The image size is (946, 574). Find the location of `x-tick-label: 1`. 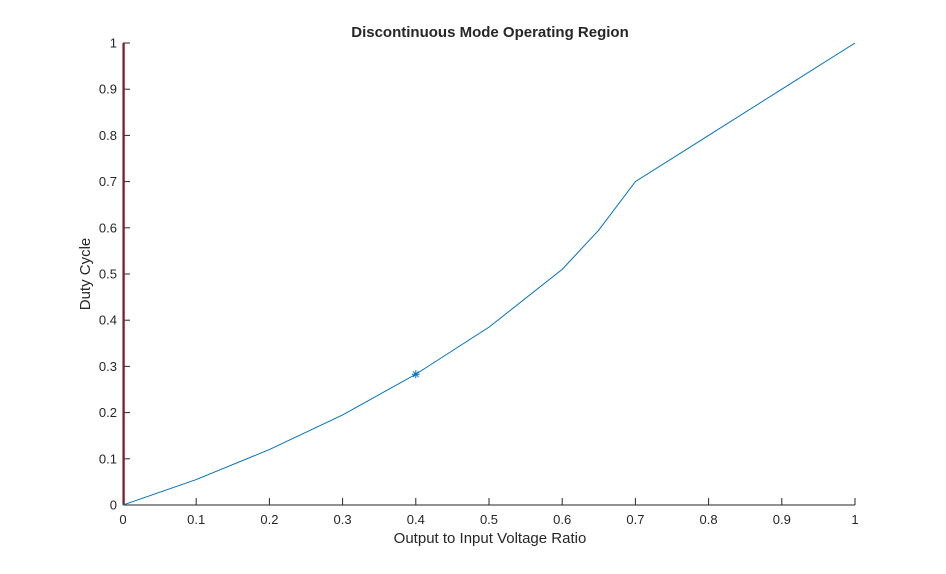

x-tick-label: 1 is located at coordinates (854, 519).